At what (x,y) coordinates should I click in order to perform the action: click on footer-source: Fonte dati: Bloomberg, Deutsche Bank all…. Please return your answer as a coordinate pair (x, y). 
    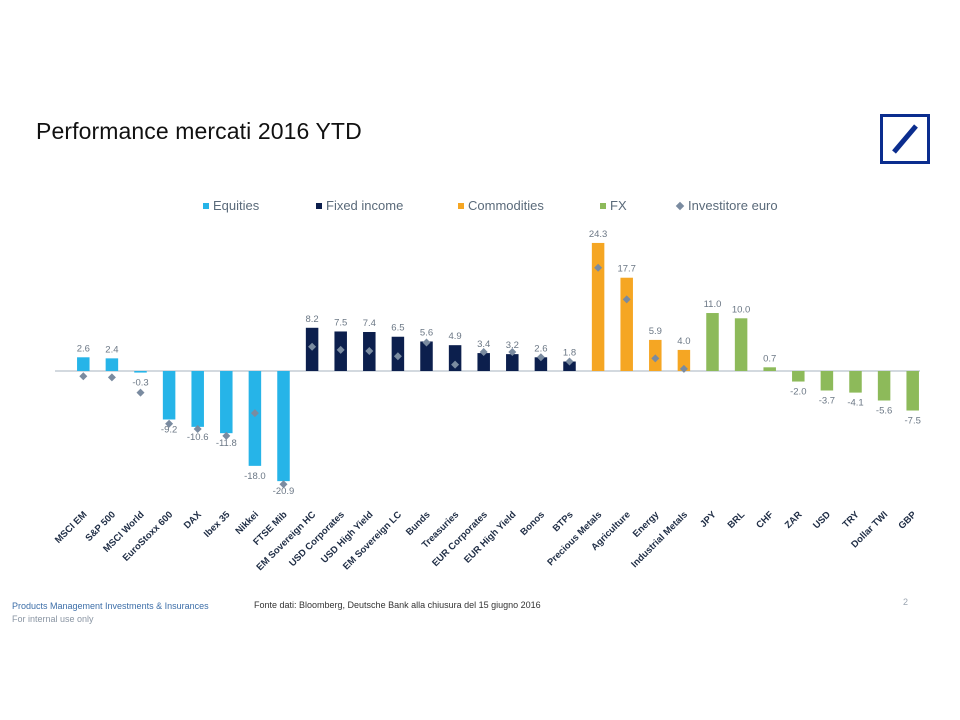
    Looking at the image, I should click on (397, 605).